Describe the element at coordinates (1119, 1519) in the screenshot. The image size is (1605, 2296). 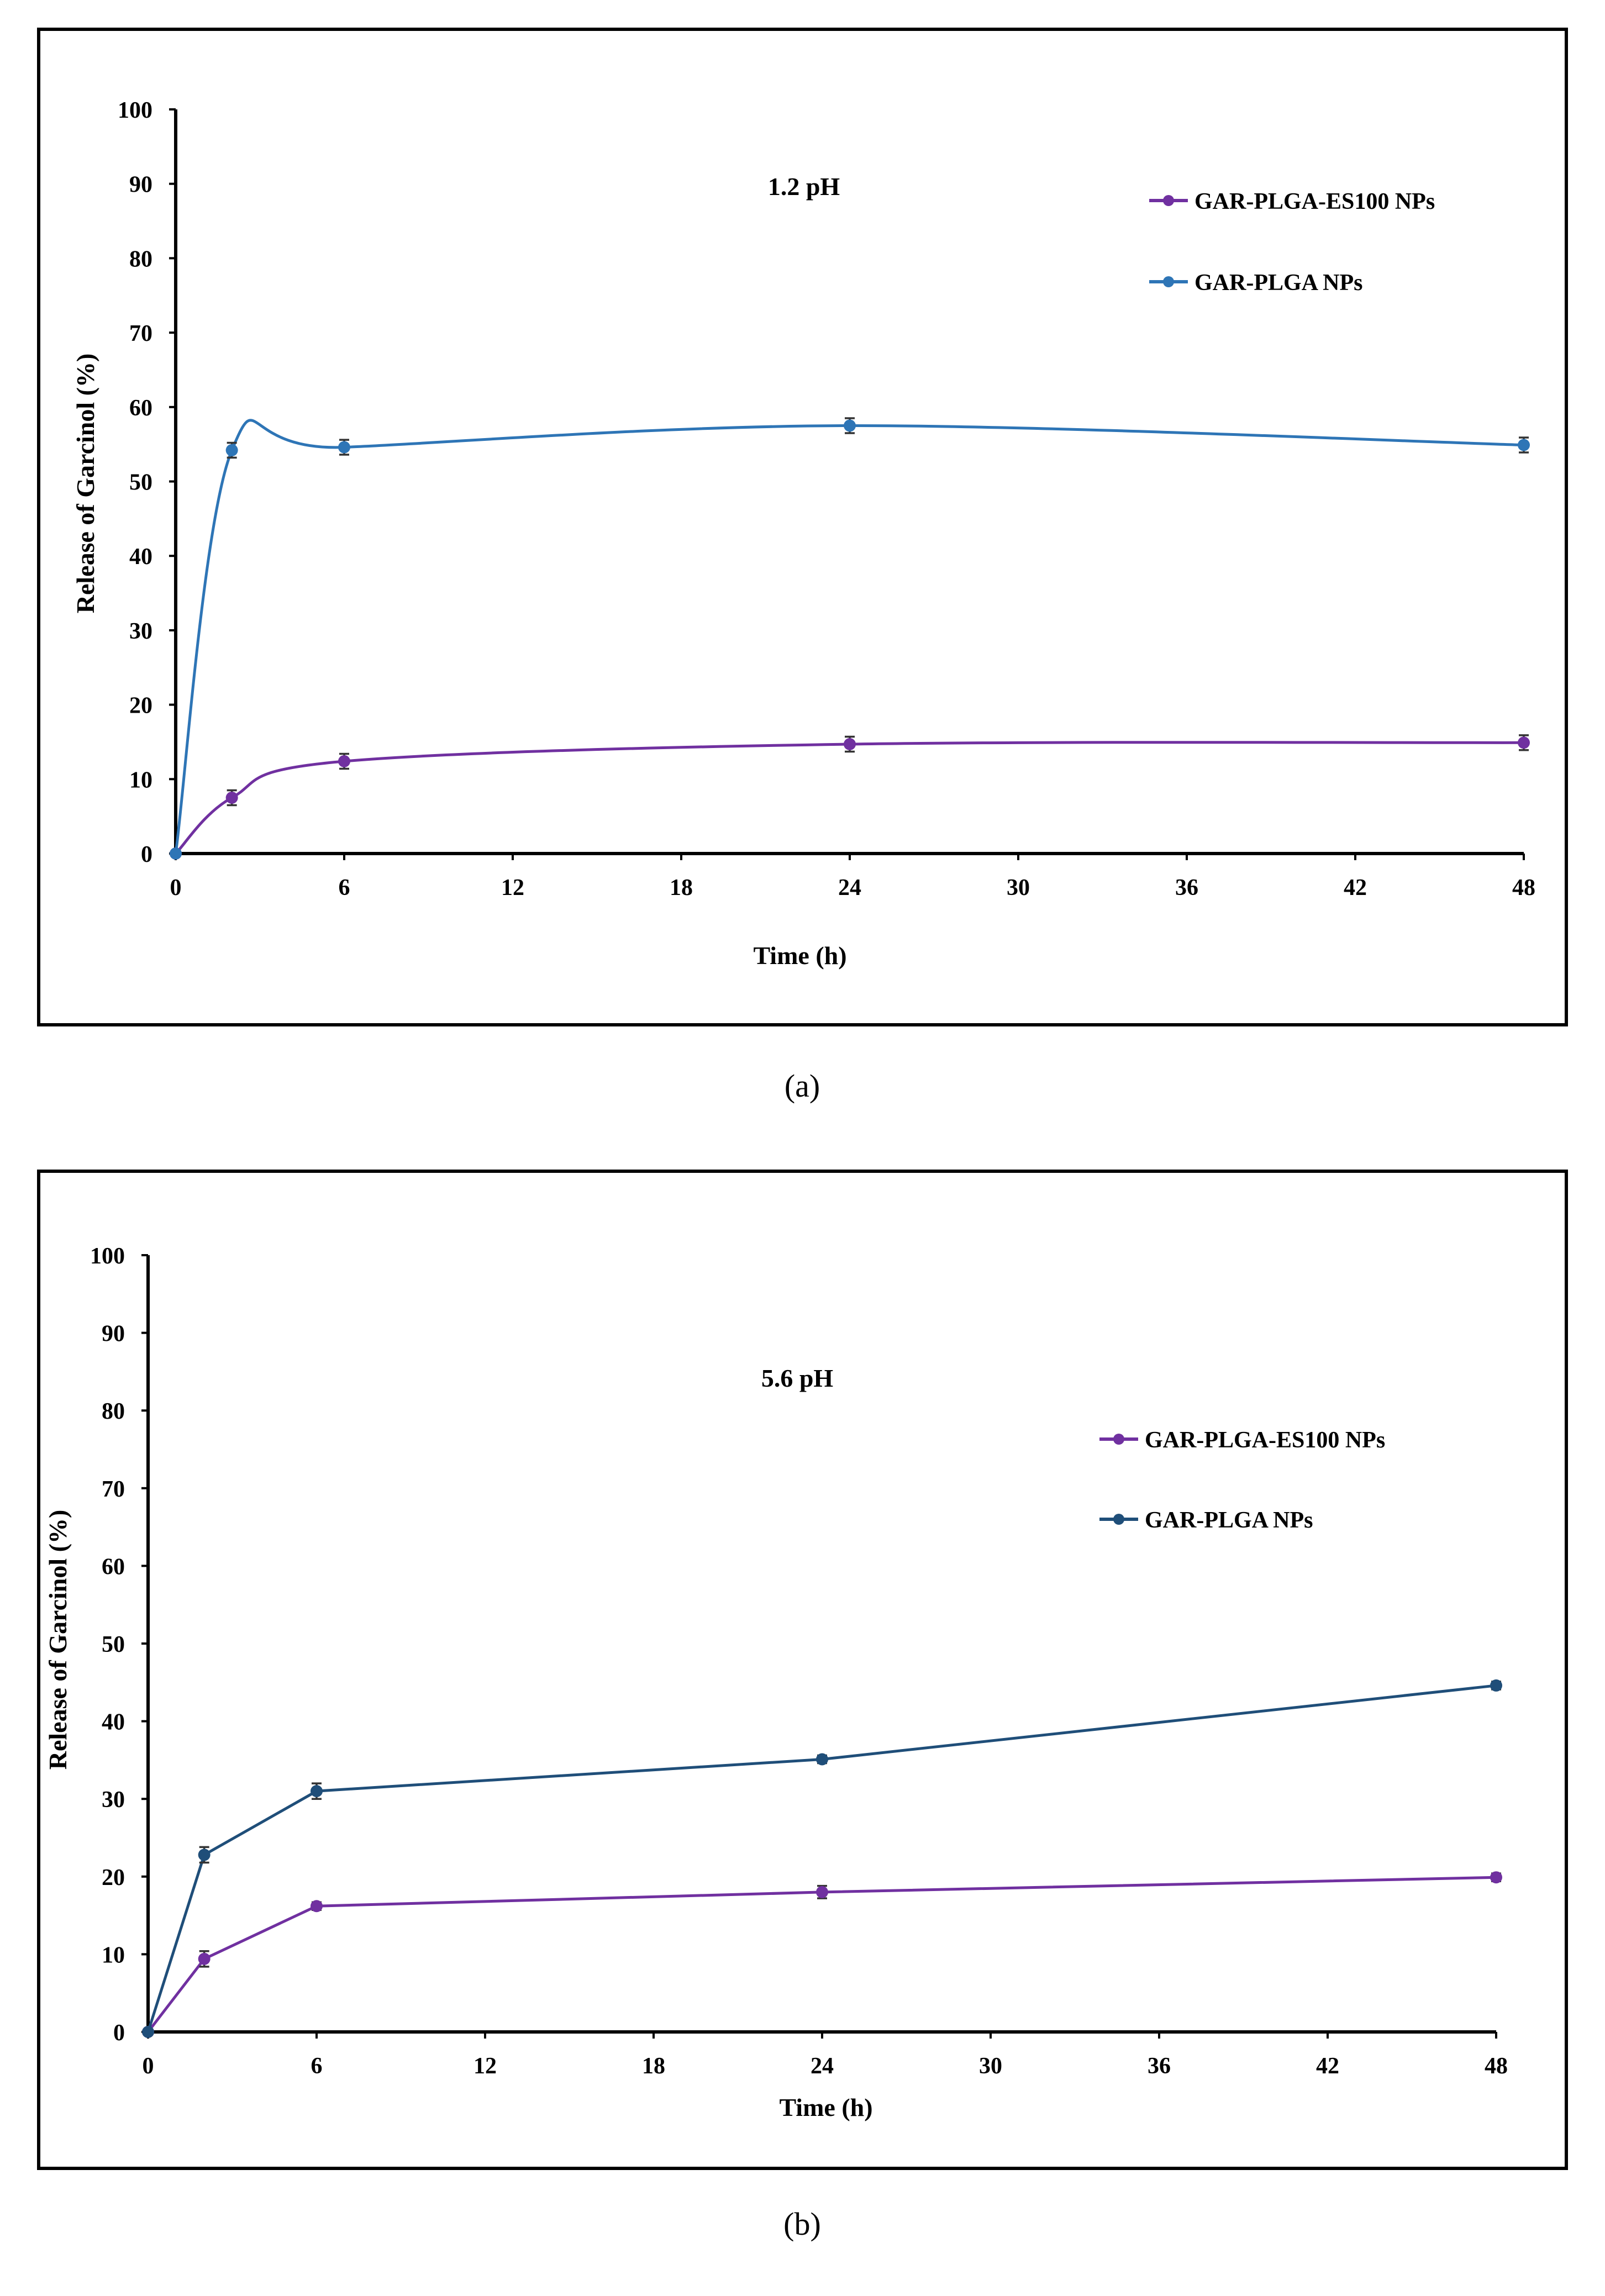
I see `legend-marker-plga-b` at that location.